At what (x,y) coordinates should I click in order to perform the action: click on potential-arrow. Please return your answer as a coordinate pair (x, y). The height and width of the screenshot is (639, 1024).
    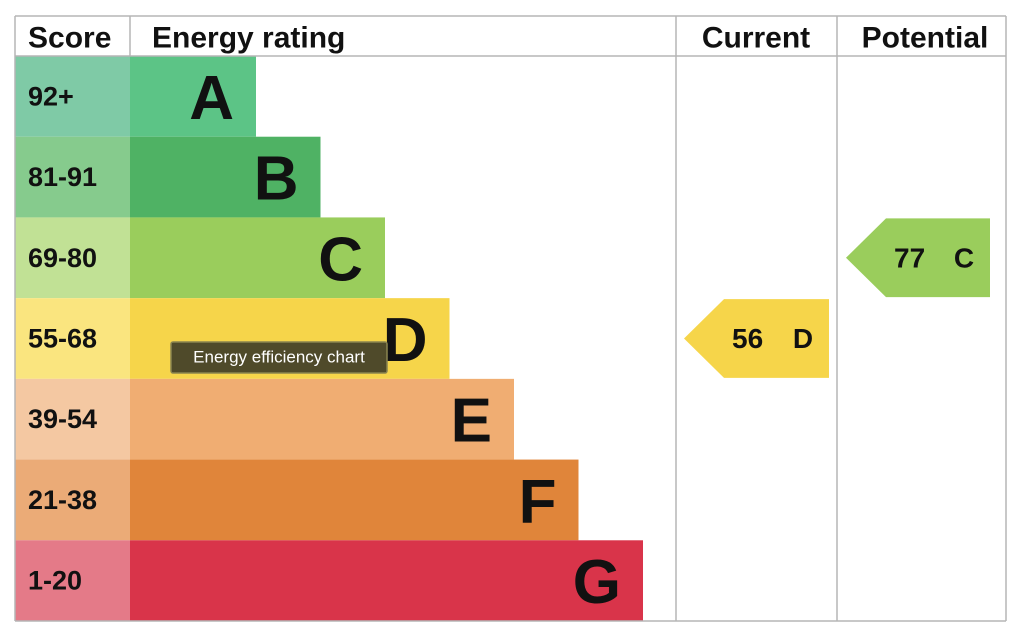
    Looking at the image, I should click on (918, 258).